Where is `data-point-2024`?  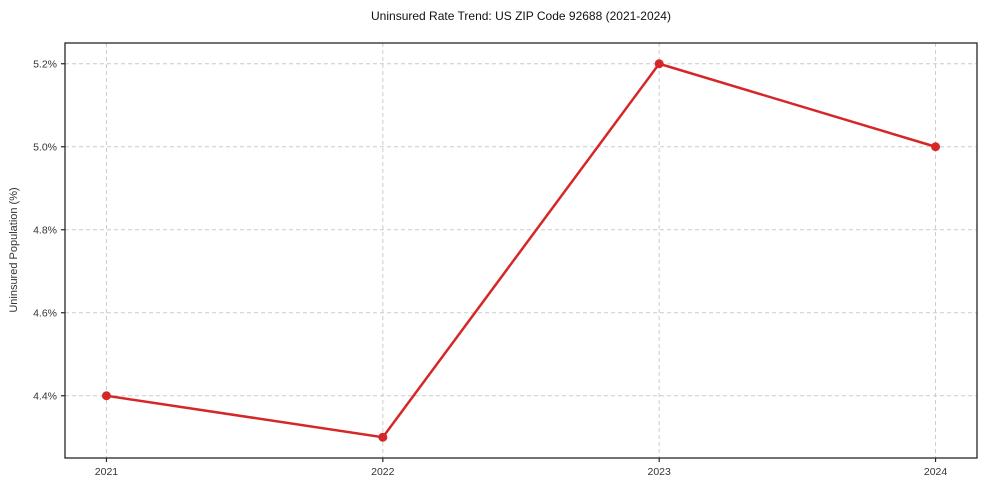
data-point-2024 is located at coordinates (936, 147).